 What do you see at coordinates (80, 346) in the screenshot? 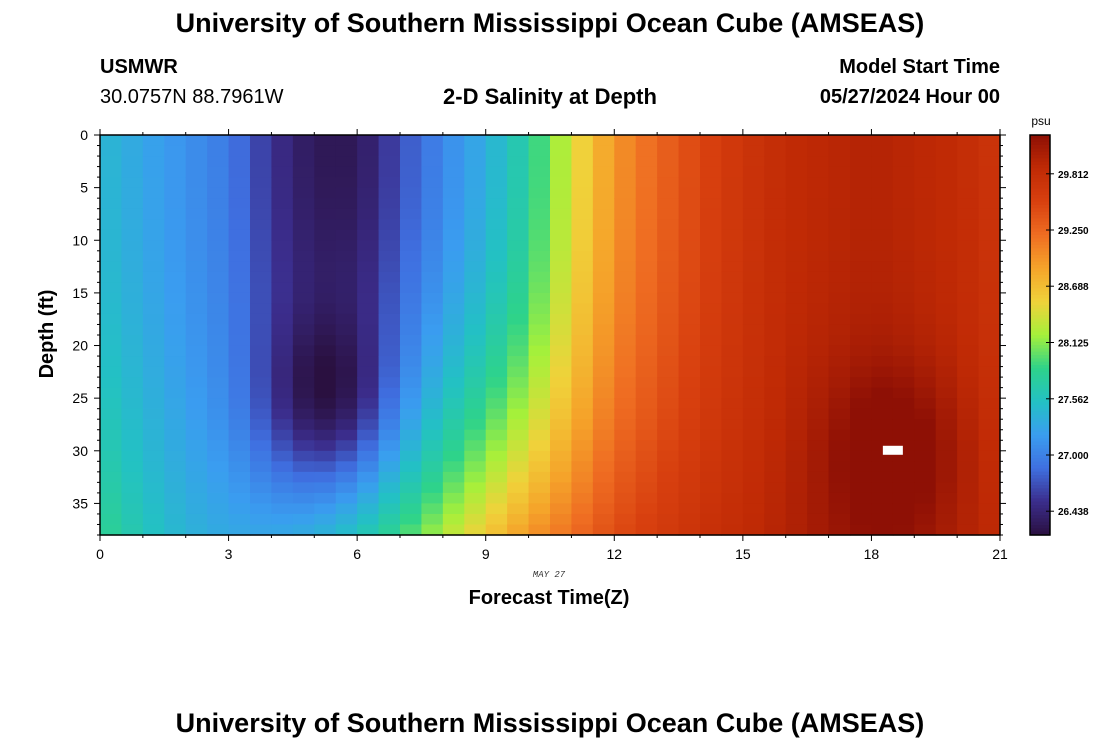
I see `y-tick-label: 20` at bounding box center [80, 346].